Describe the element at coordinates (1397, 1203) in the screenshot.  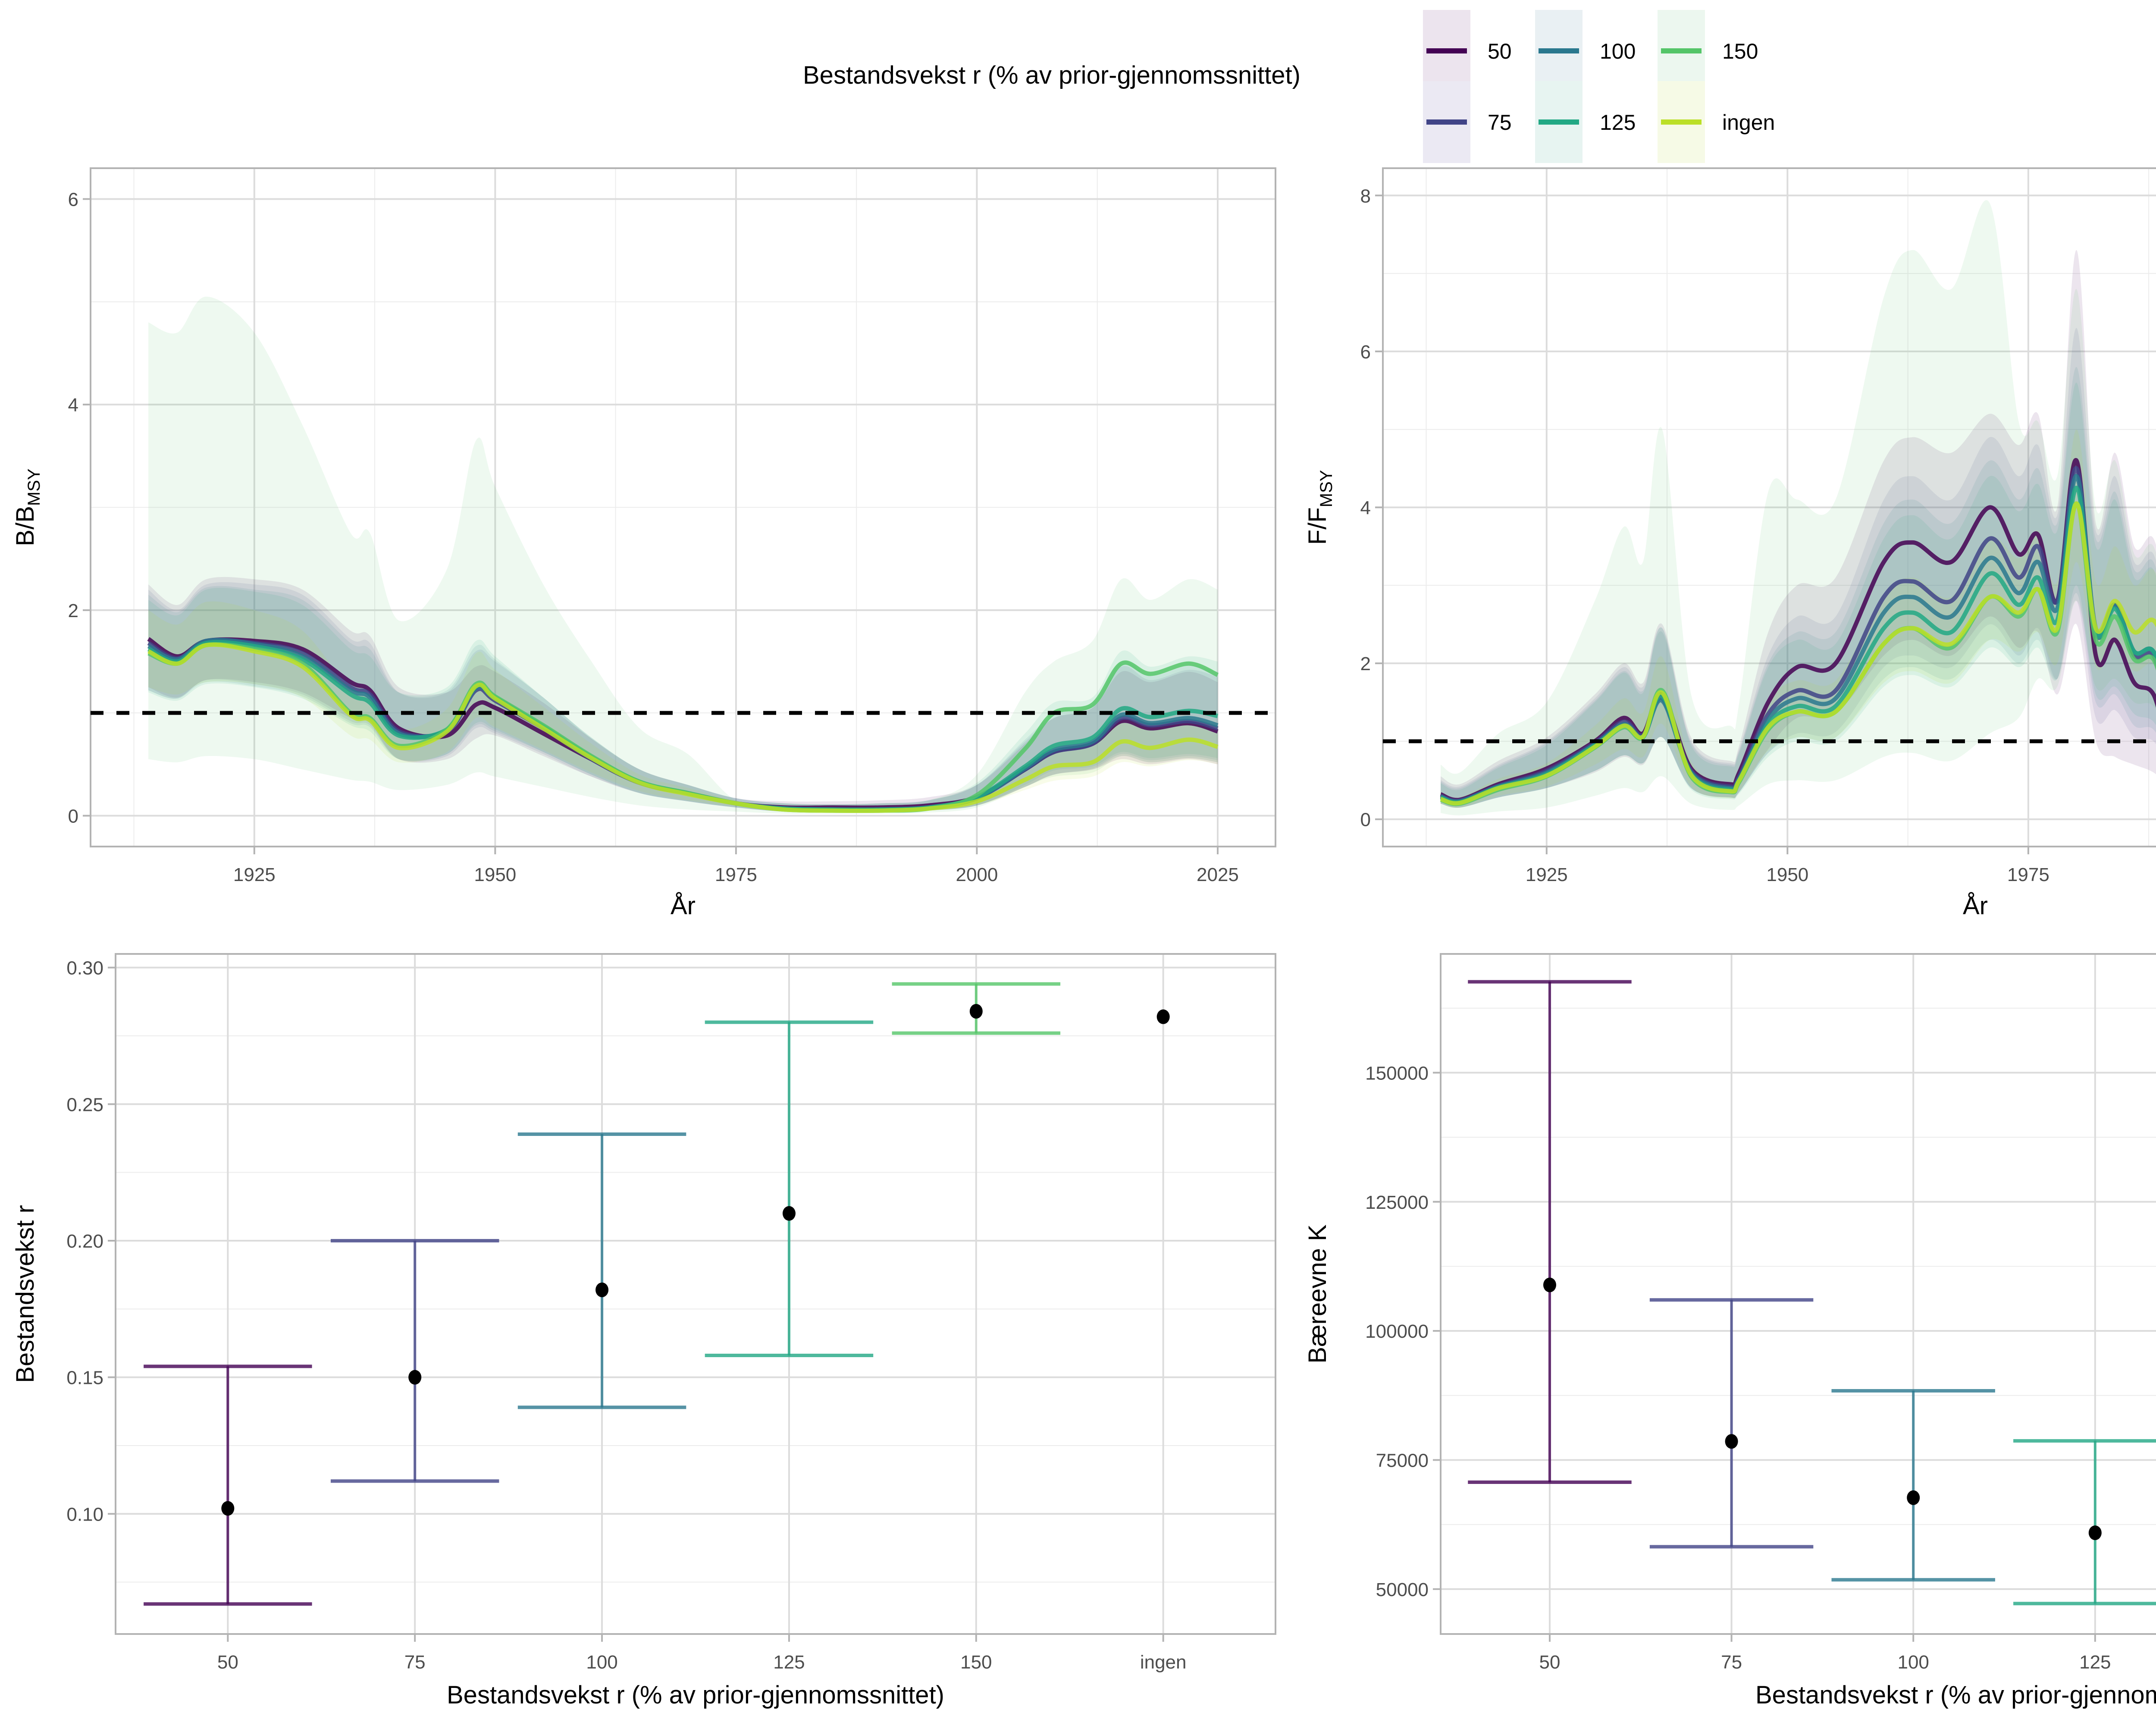
I see `y-tick-label: 125000` at that location.